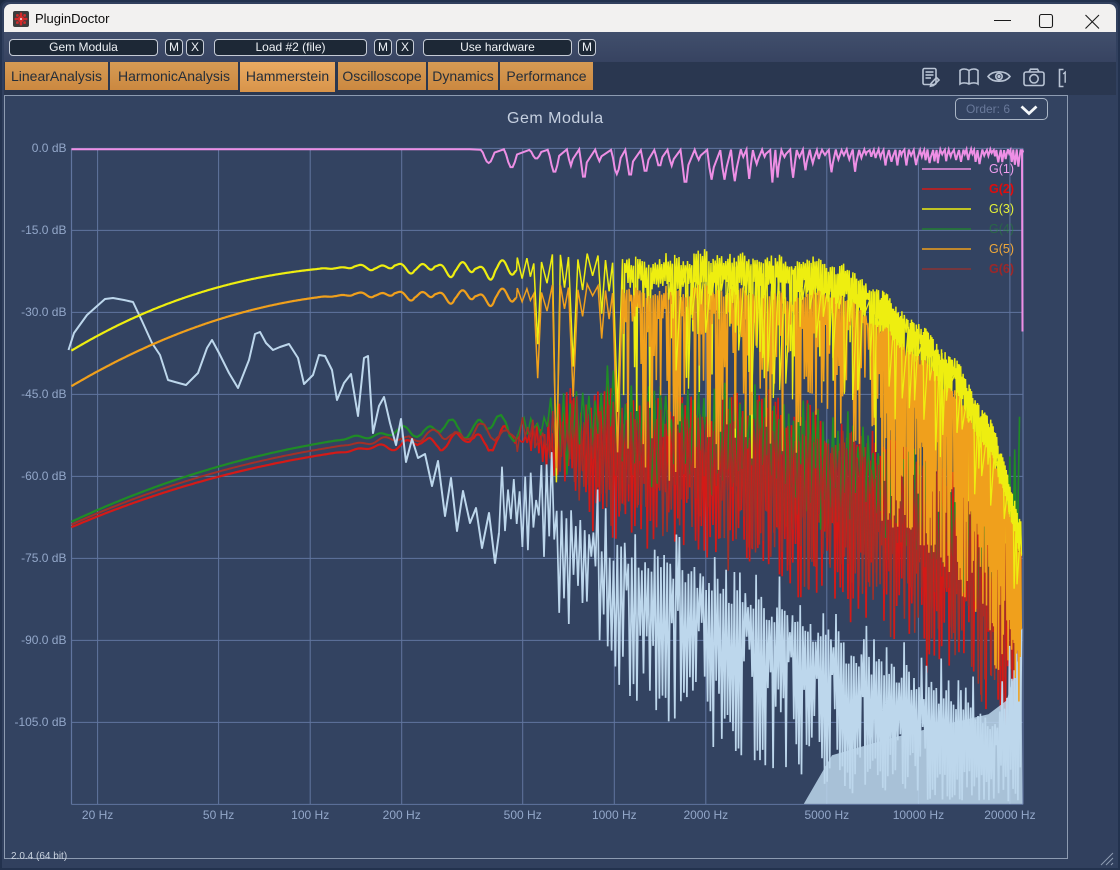 The width and height of the screenshot is (1120, 870). Describe the element at coordinates (1001, 269) in the screenshot. I see `svg-text: G(6)` at that location.